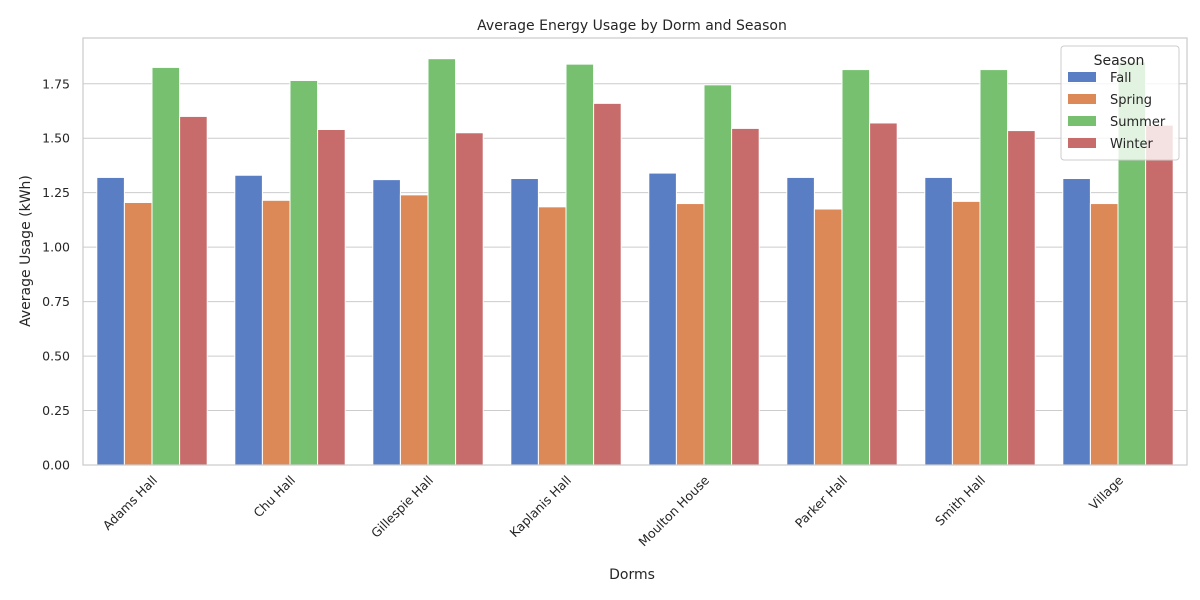 This screenshot has height=600, width=1200. Describe the element at coordinates (56, 465) in the screenshot. I see `y-tick-label: 0.00` at that location.